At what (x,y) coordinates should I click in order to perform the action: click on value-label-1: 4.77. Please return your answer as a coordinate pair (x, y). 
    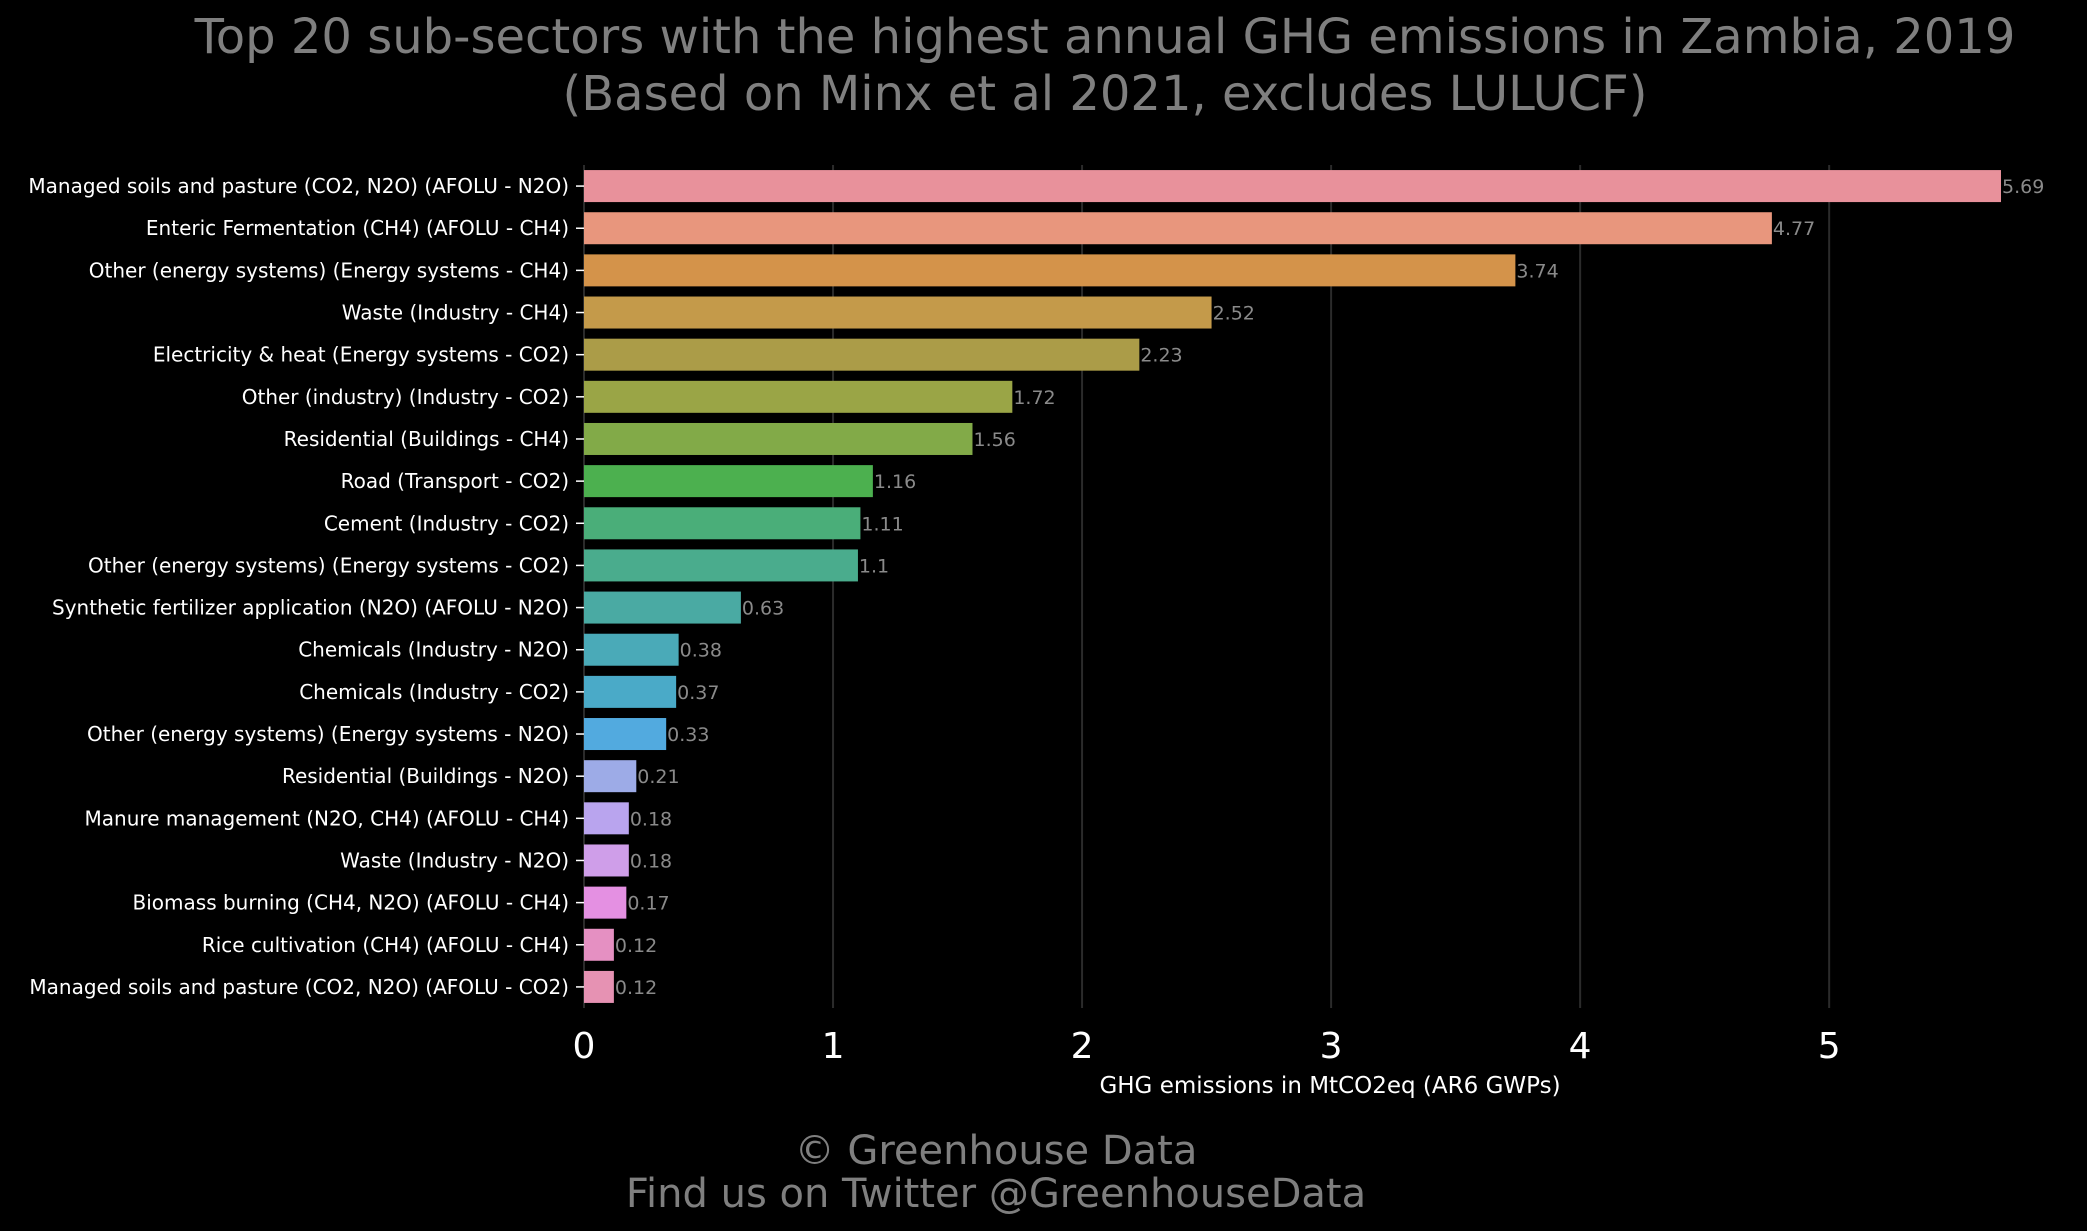
    Looking at the image, I should click on (1794, 229).